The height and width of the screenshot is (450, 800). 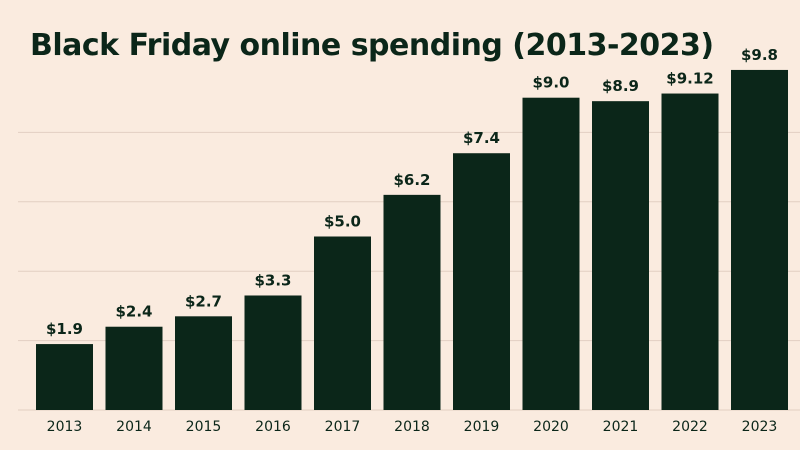 I want to click on value-label-2013: $1.9, so click(x=64, y=329).